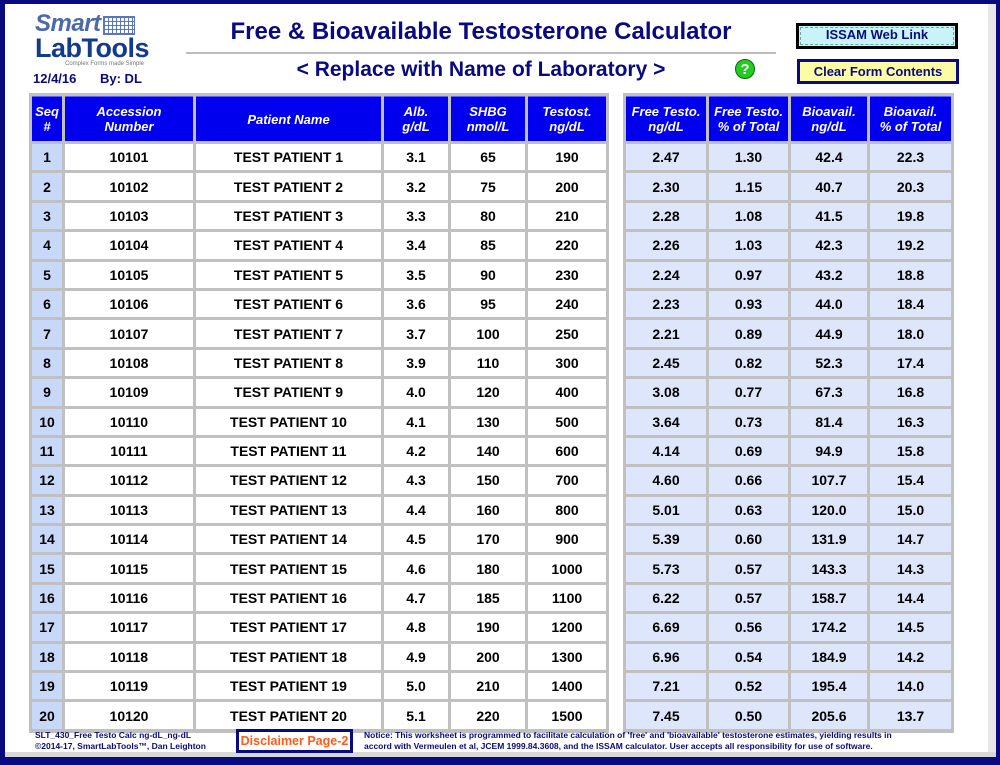 This screenshot has width=1000, height=765. I want to click on patient-name-cell: TEST PATIENT 20, so click(288, 715).